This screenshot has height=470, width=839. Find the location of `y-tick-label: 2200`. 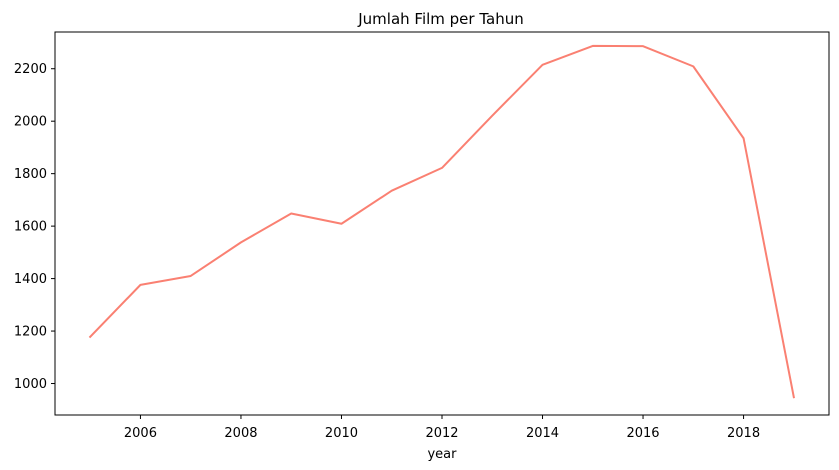

y-tick-label: 2200 is located at coordinates (30, 69).